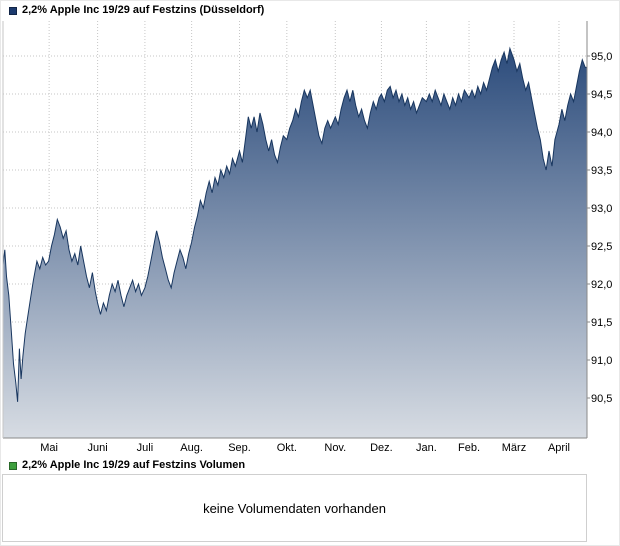 This screenshot has height=546, width=620. What do you see at coordinates (601, 361) in the screenshot?
I see `svg-text: 91,0` at bounding box center [601, 361].